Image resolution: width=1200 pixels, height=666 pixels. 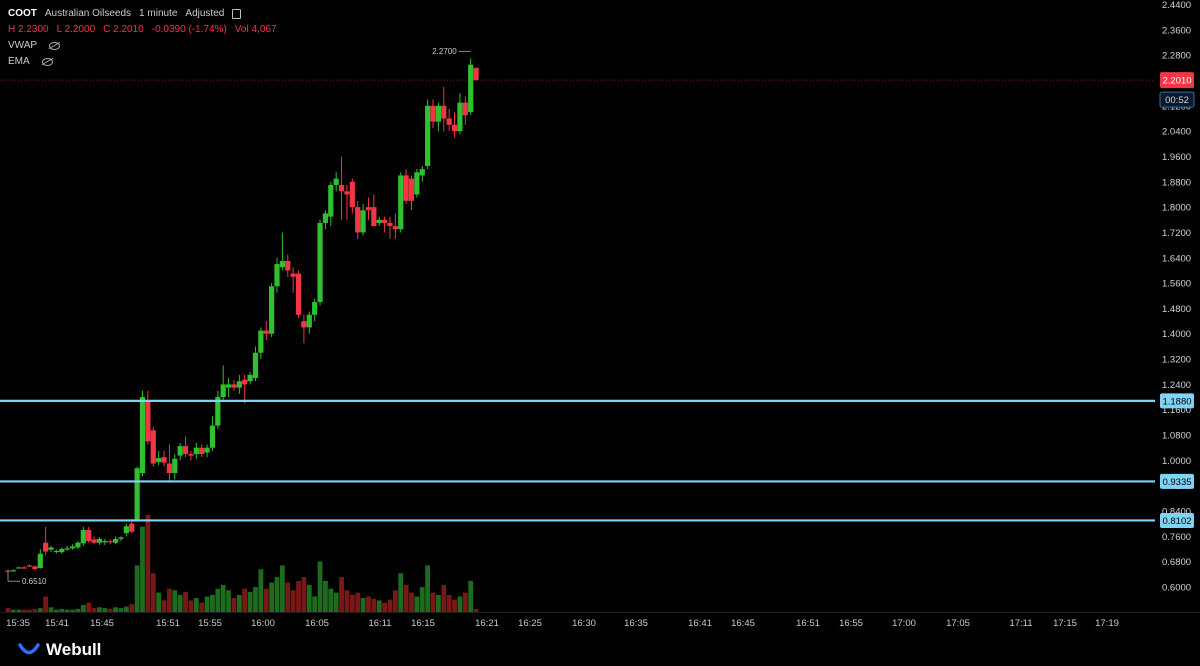 What do you see at coordinates (23, 45) in the screenshot?
I see `indicator-vwap: VWAP` at bounding box center [23, 45].